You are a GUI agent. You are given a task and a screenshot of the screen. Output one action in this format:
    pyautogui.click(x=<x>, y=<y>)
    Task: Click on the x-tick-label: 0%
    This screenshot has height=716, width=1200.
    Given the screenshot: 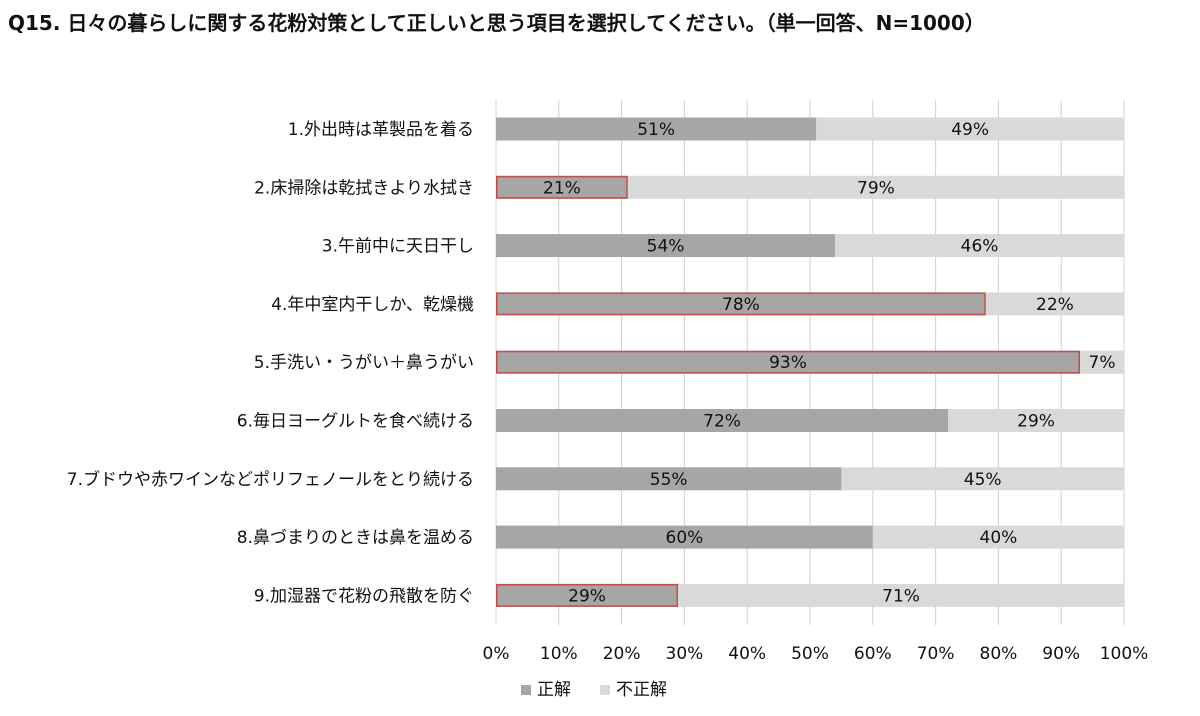 What is the action you would take?
    pyautogui.click(x=496, y=654)
    